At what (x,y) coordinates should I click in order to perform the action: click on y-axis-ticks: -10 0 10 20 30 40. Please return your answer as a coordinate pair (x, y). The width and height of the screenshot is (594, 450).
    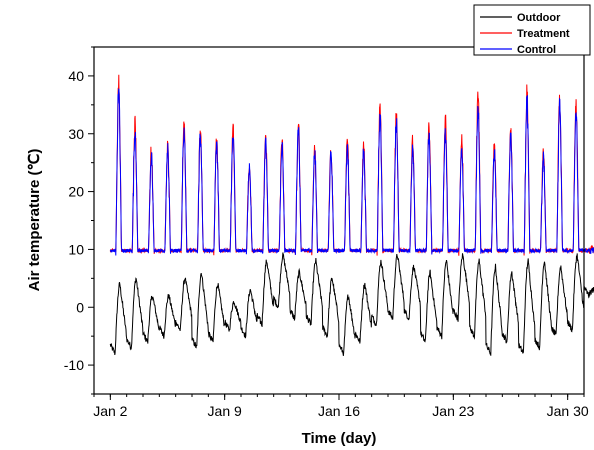
    Looking at the image, I should click on (79, 220).